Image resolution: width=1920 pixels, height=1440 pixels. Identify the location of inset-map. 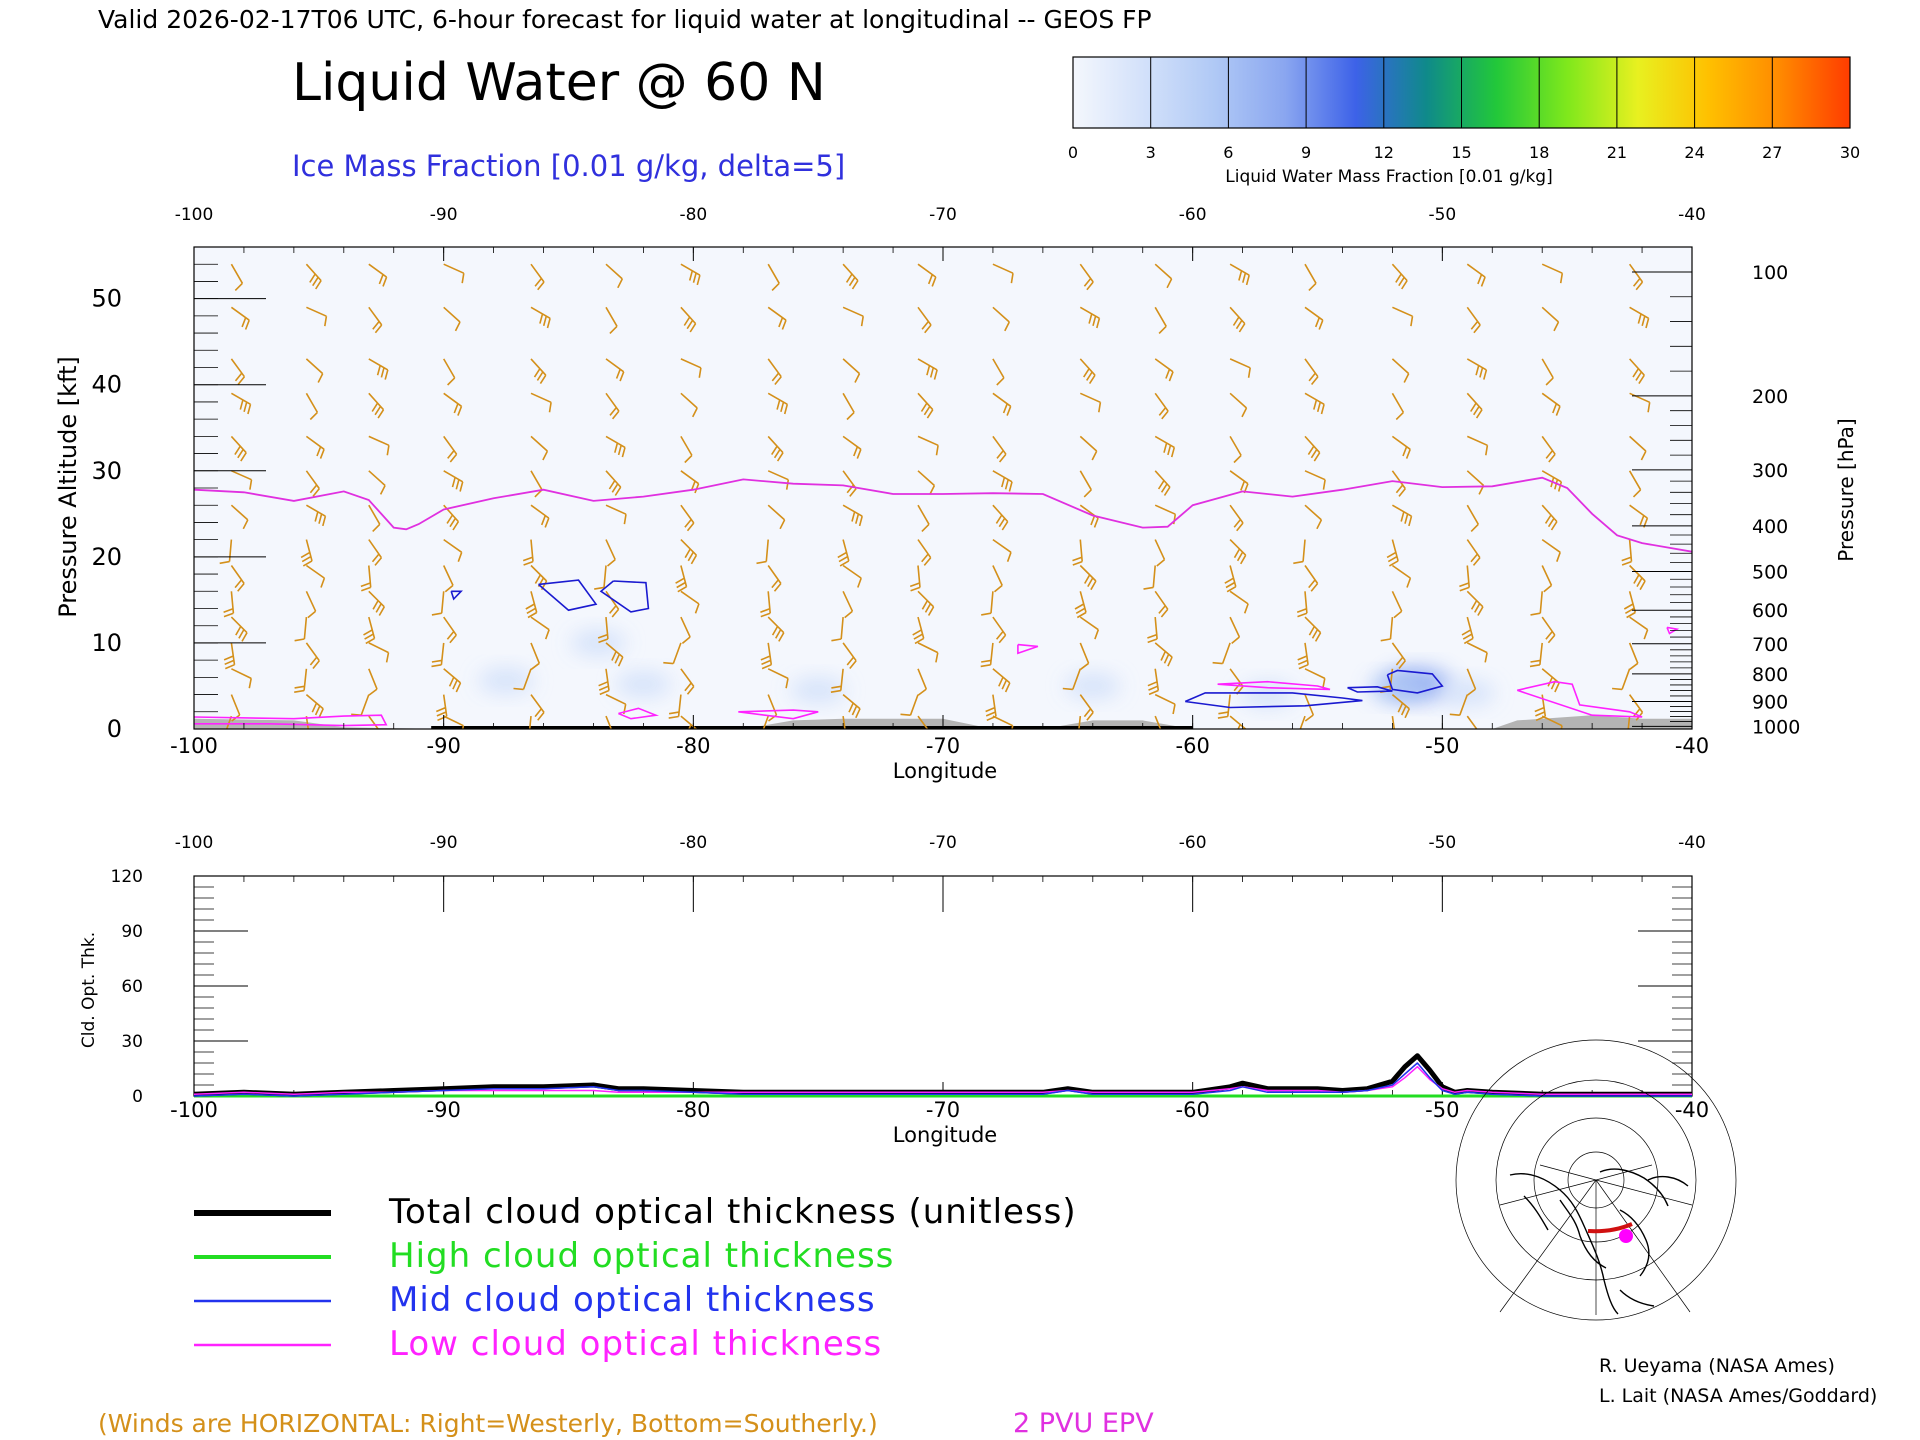
(1596, 1180).